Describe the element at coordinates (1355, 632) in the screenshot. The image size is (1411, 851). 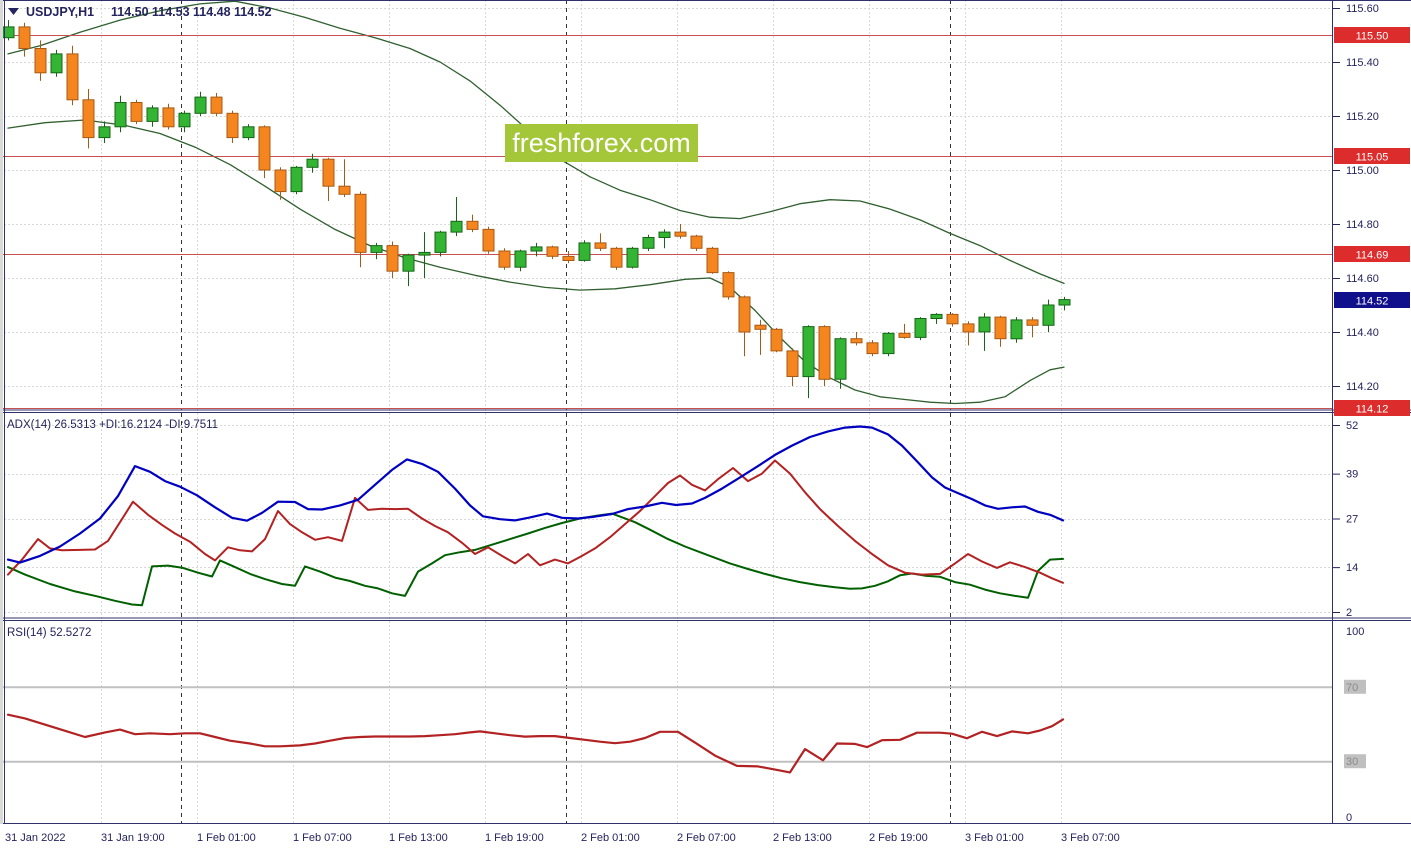
I see `rsi-tick-label: 100` at that location.